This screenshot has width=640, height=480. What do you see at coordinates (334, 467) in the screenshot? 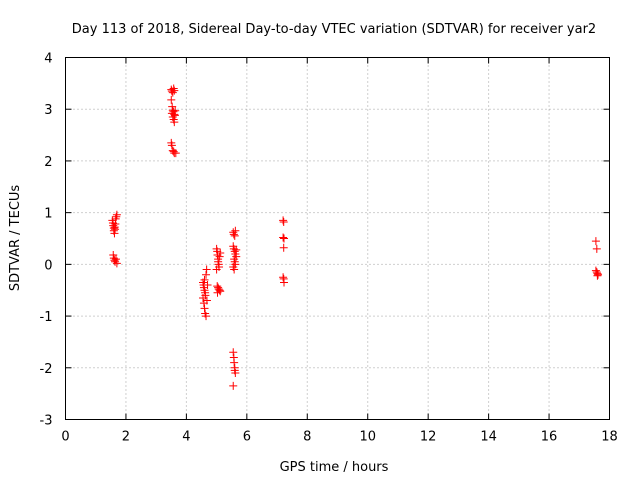
I see `x-axis-label: GPS time / hours` at bounding box center [334, 467].